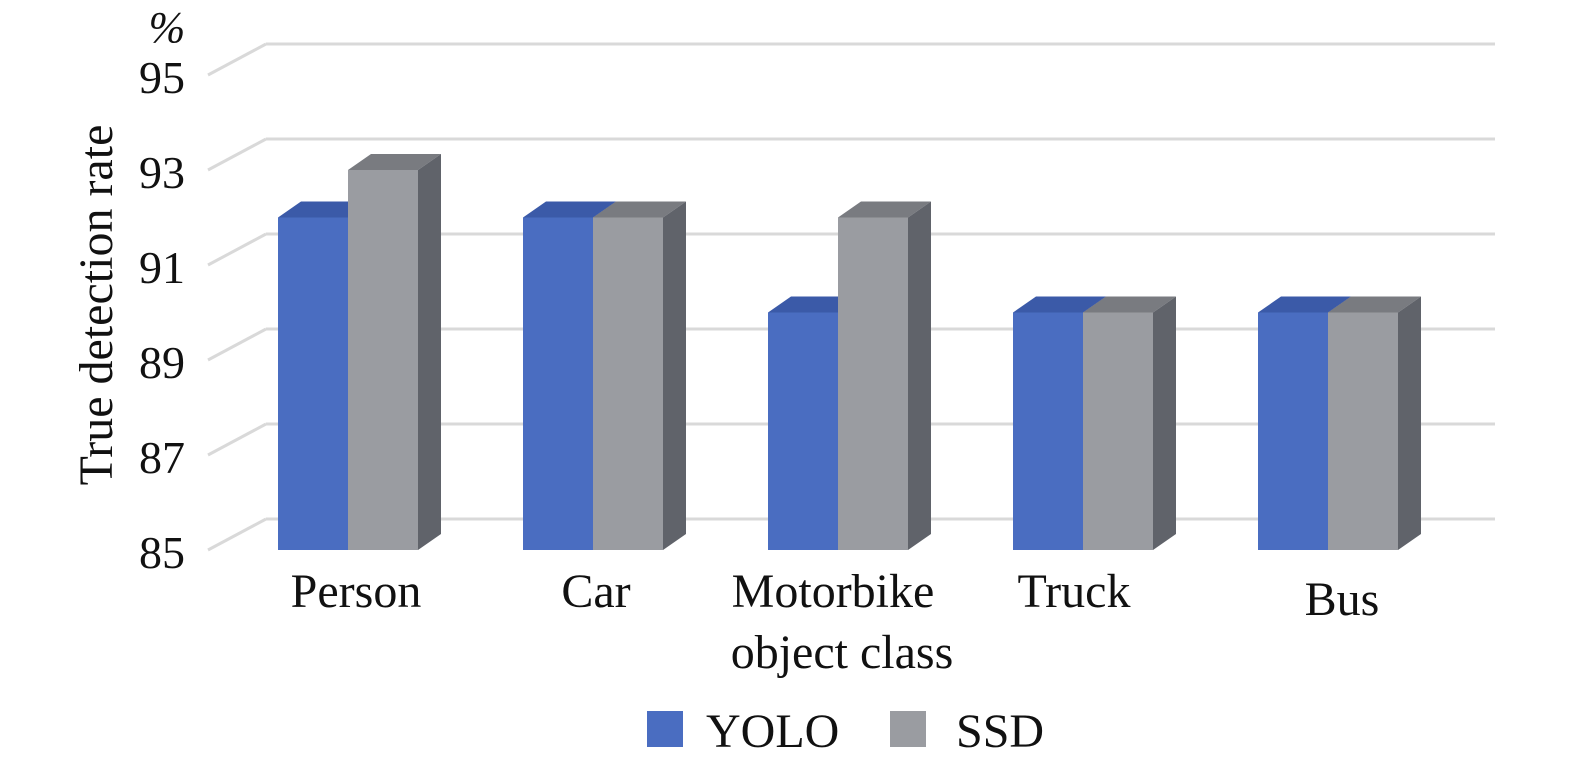  Describe the element at coordinates (167, 27) in the screenshot. I see `y-unit-label: %` at that location.